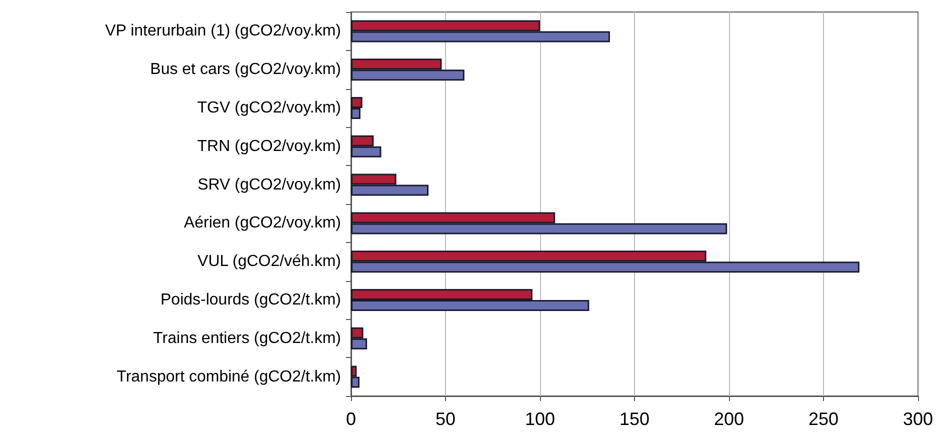 The width and height of the screenshot is (941, 437). Describe the element at coordinates (729, 419) in the screenshot. I see `x-tick-label: 200` at that location.